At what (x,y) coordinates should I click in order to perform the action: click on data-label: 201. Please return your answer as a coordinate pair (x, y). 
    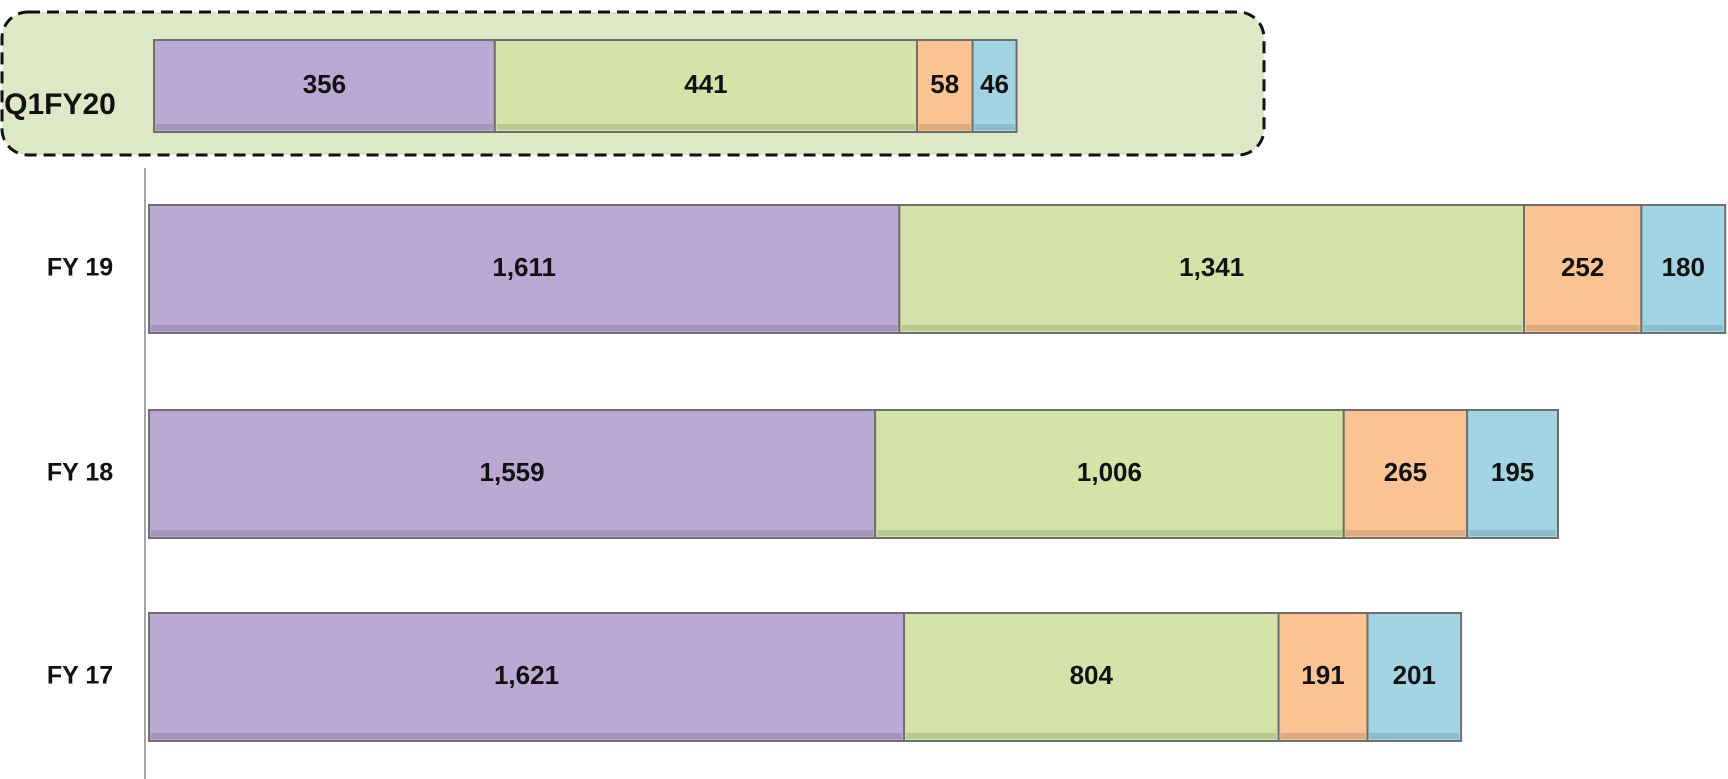
    Looking at the image, I should click on (1414, 675).